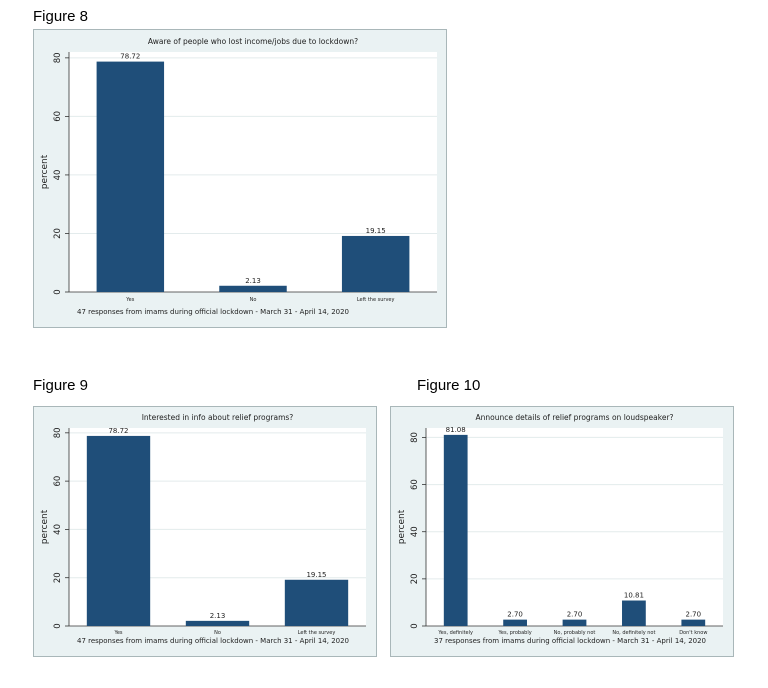  I want to click on data-label: 10.81, so click(634, 596).